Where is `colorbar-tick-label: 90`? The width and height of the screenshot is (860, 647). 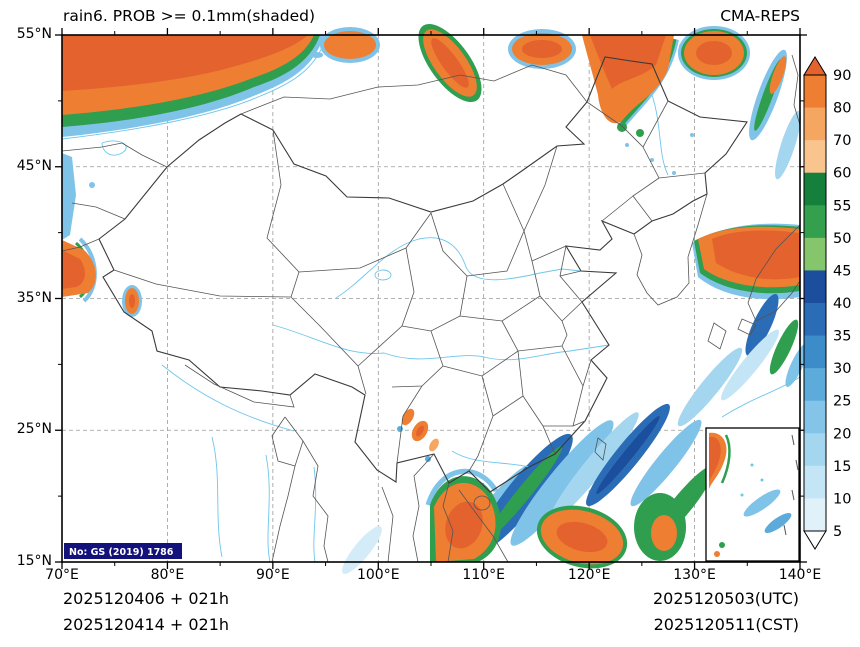
colorbar-tick-label: 90 is located at coordinates (842, 76).